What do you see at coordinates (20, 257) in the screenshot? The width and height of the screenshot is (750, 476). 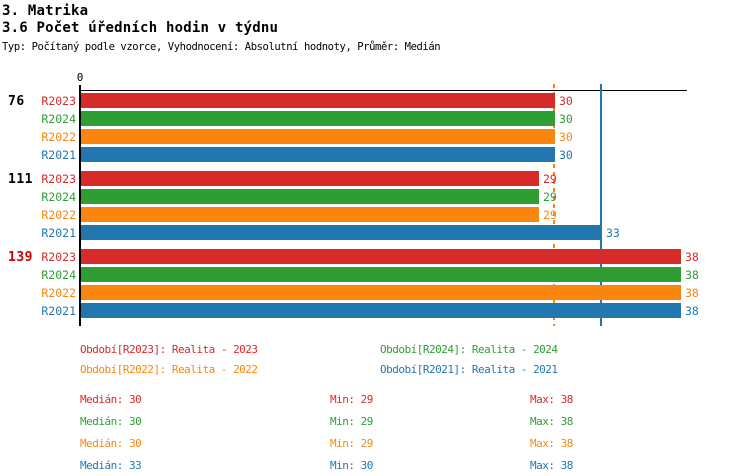 I see `group-label: 139` at bounding box center [20, 257].